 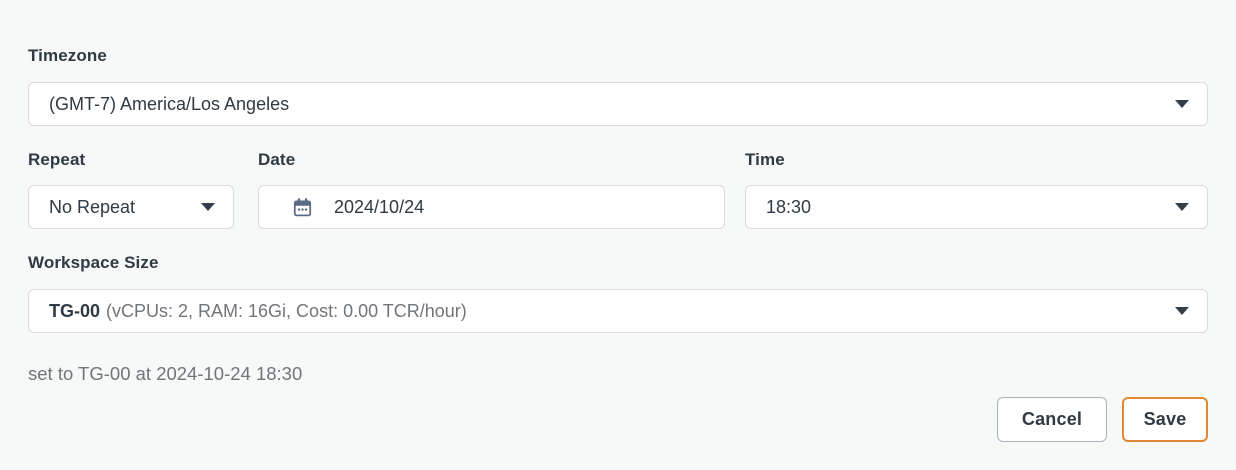 I want to click on calendar-icon, so click(x=302, y=207).